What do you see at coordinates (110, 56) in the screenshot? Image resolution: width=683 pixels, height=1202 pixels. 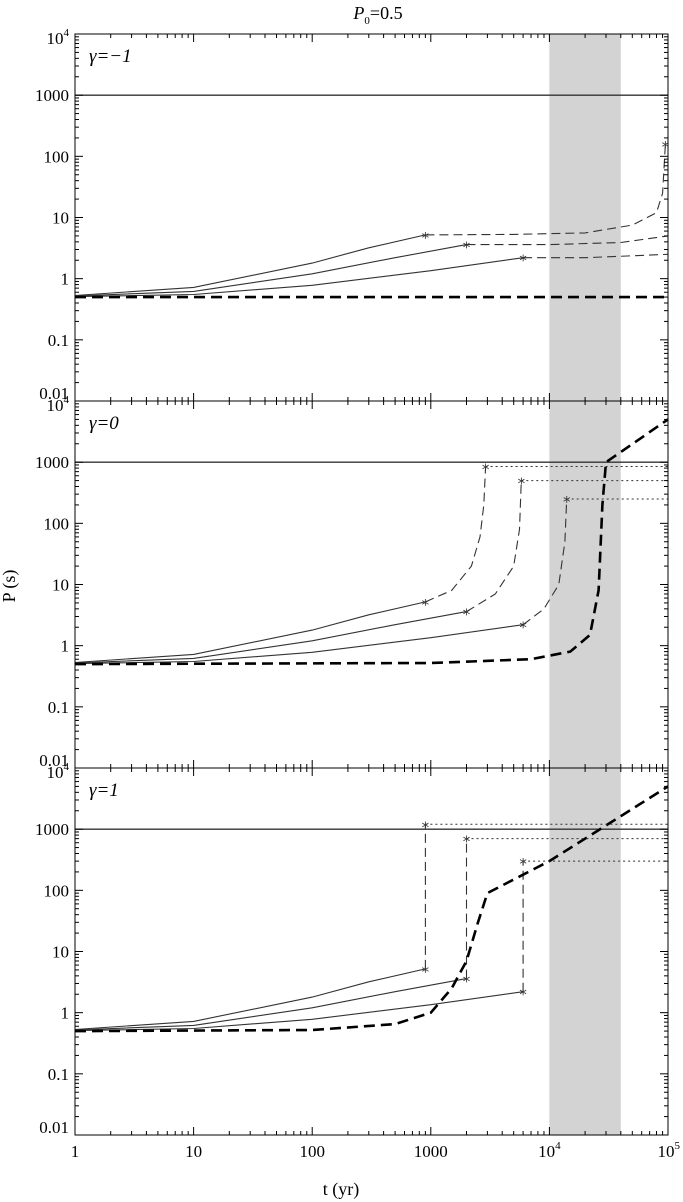 I see `panel-label: γ=−1` at bounding box center [110, 56].